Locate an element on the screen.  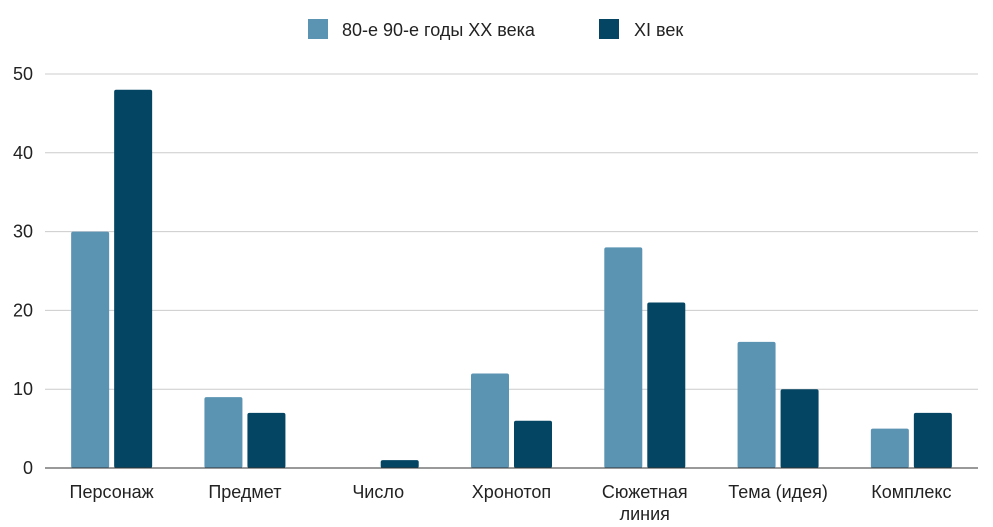
legend-label: 80-е 90-е годы XX века is located at coordinates (439, 30).